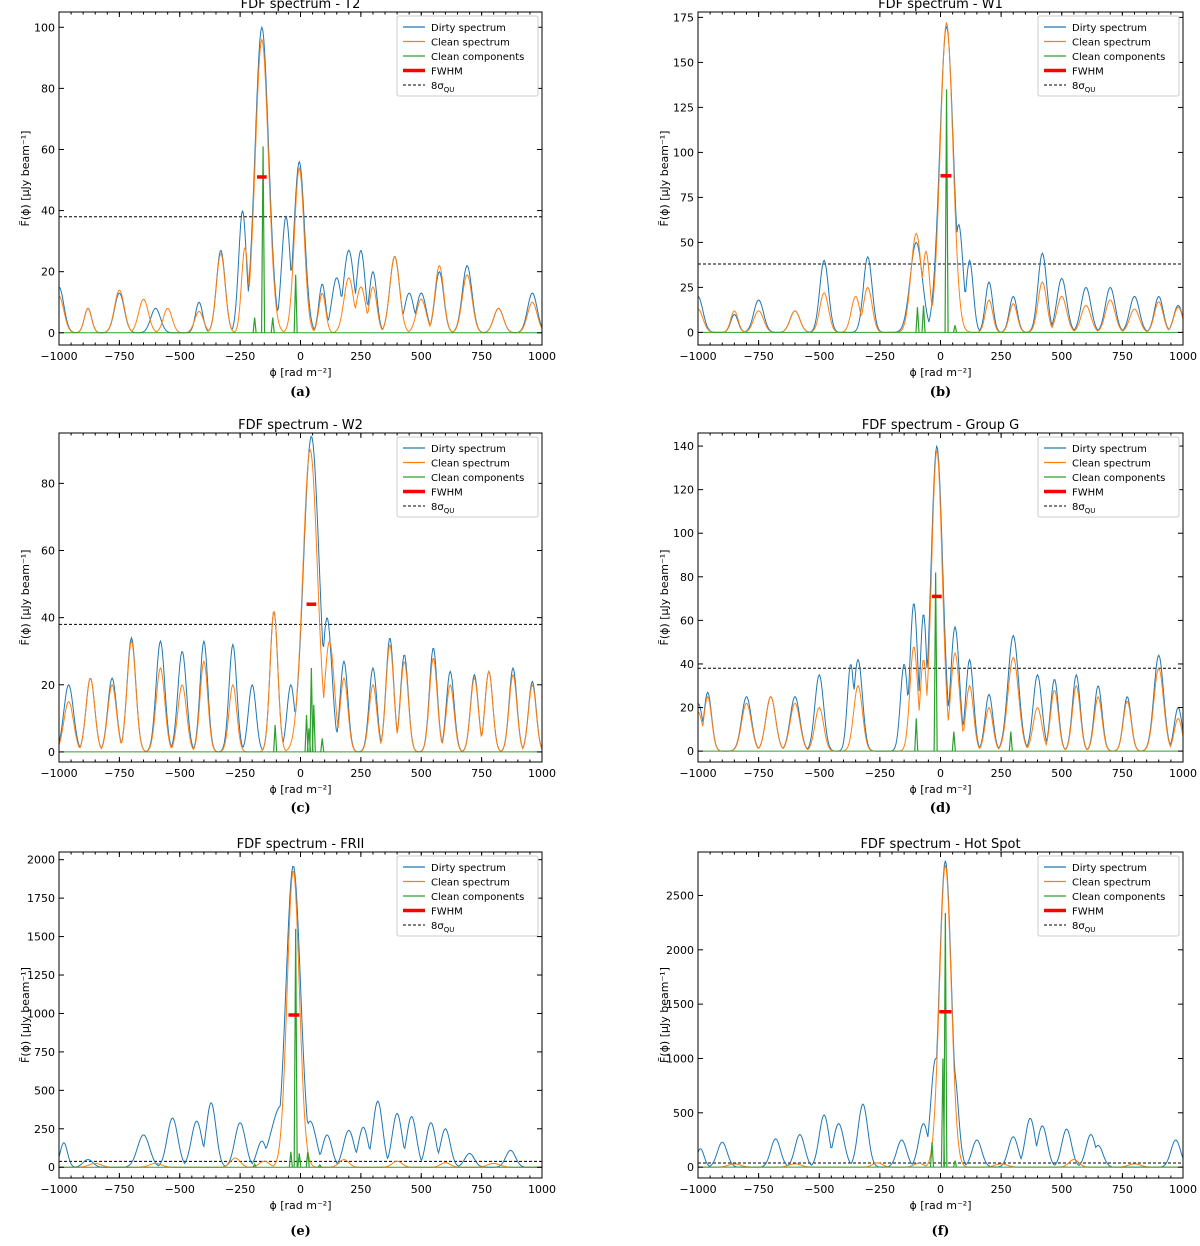  What do you see at coordinates (41, 937) in the screenshot?
I see `y-tick-label: 1500` at bounding box center [41, 937].